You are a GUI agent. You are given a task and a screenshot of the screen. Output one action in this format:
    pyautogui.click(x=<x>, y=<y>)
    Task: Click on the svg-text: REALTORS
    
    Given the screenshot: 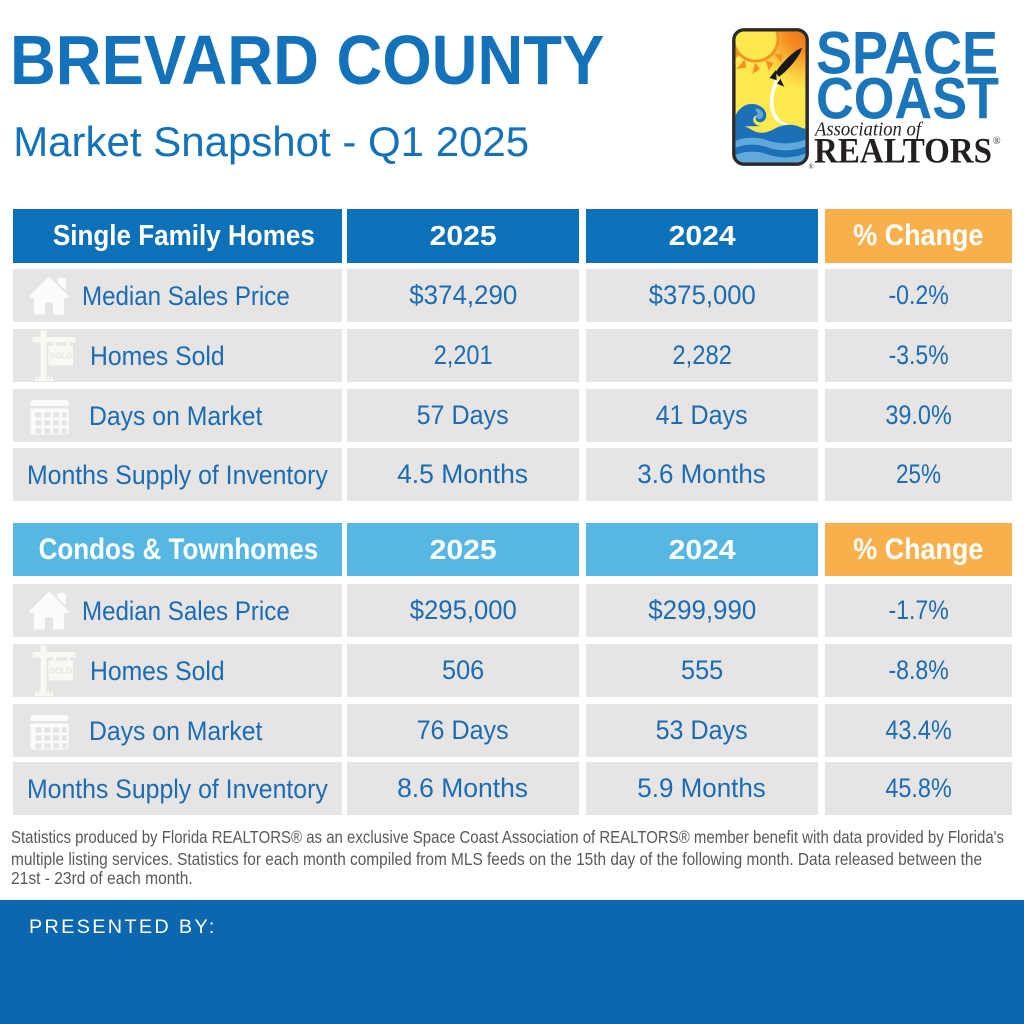 What is the action you would take?
    pyautogui.click(x=903, y=151)
    